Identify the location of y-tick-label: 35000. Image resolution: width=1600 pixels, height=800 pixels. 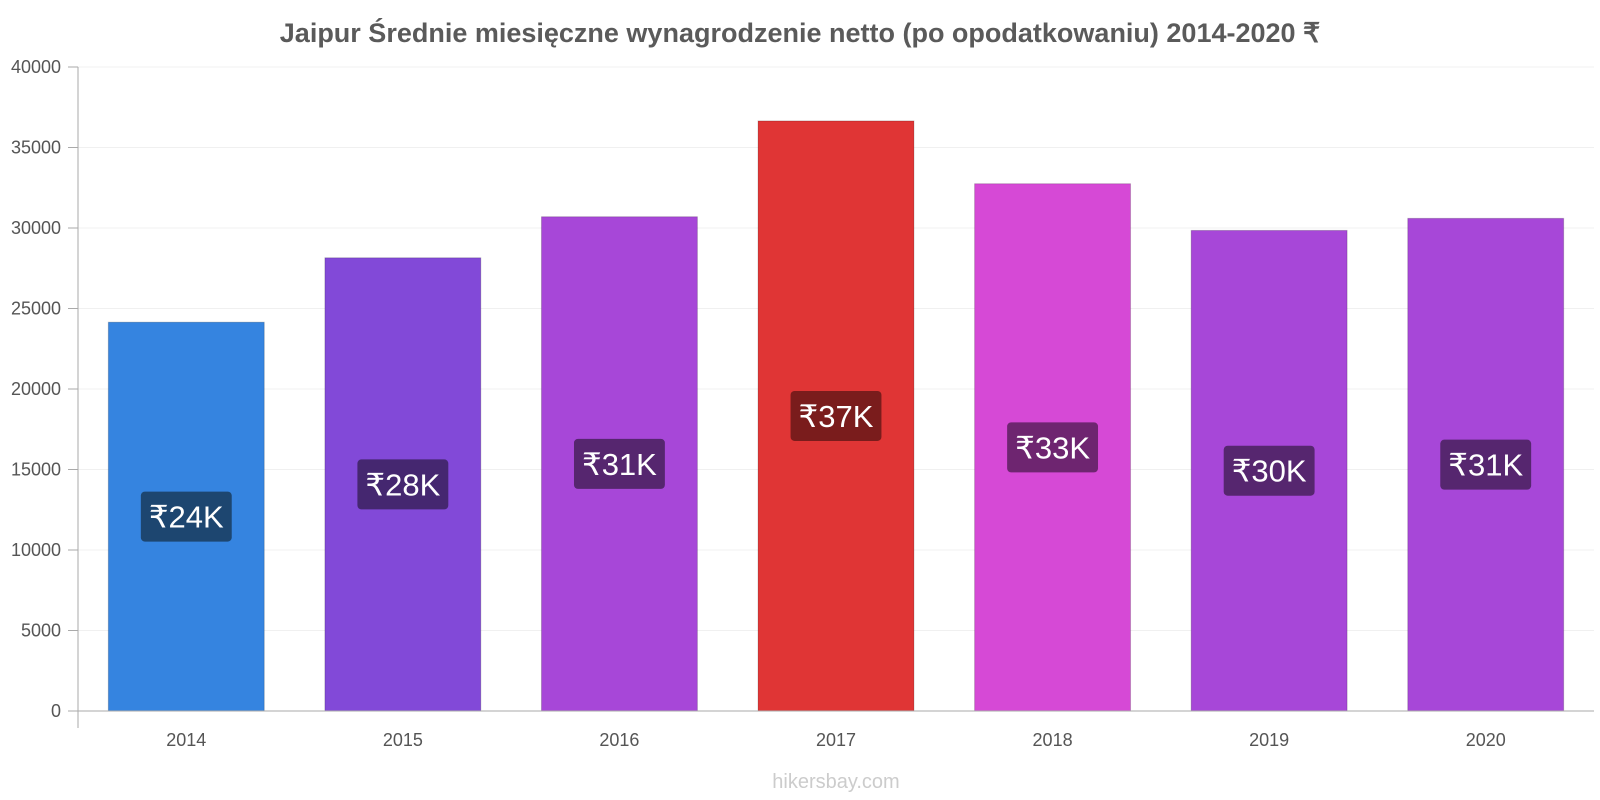
(36, 148).